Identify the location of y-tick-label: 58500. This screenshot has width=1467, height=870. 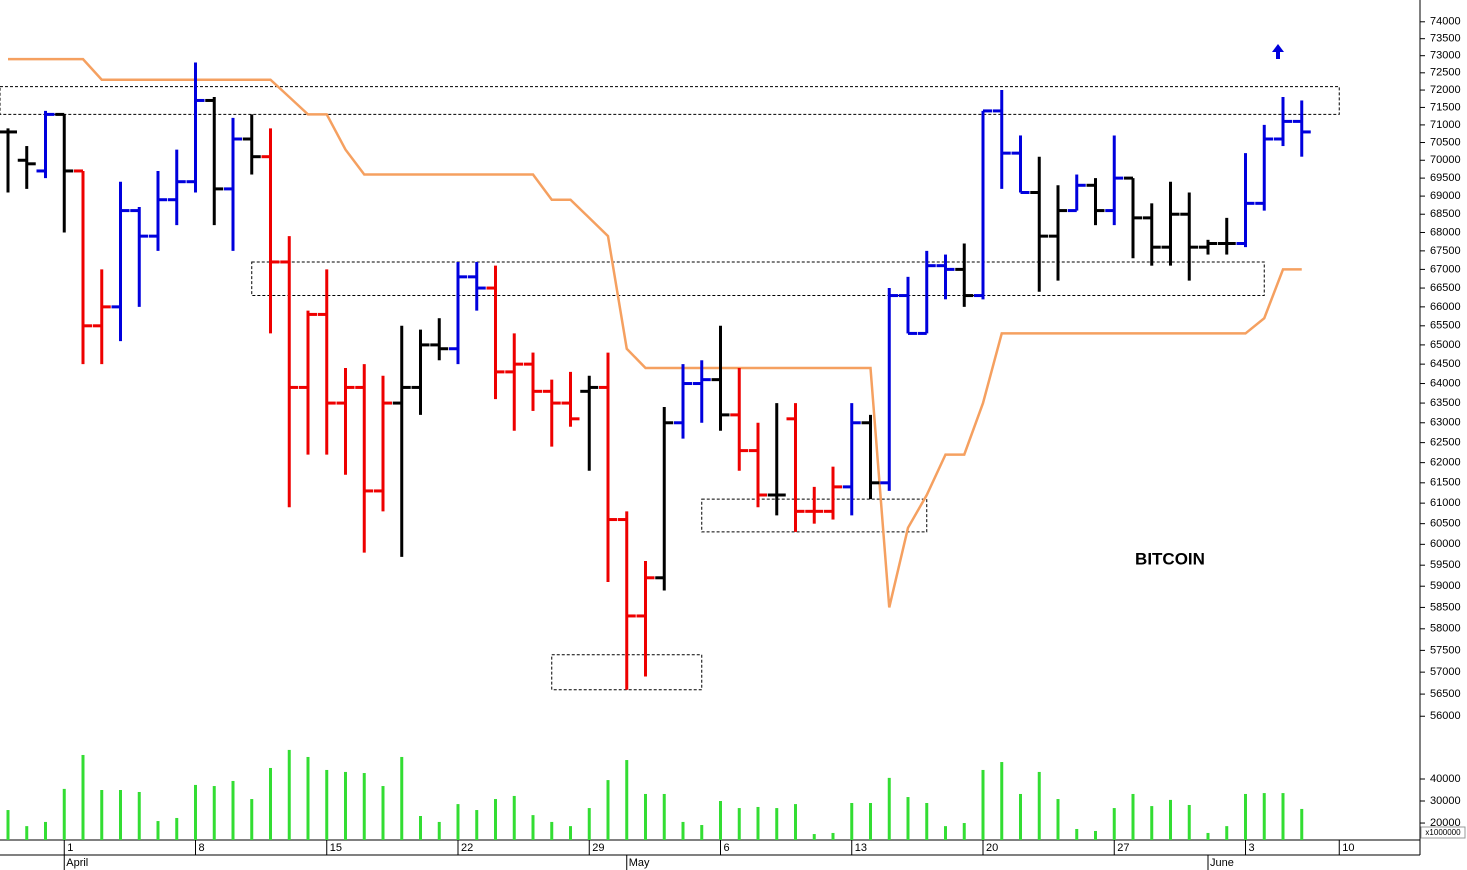
(1445, 607).